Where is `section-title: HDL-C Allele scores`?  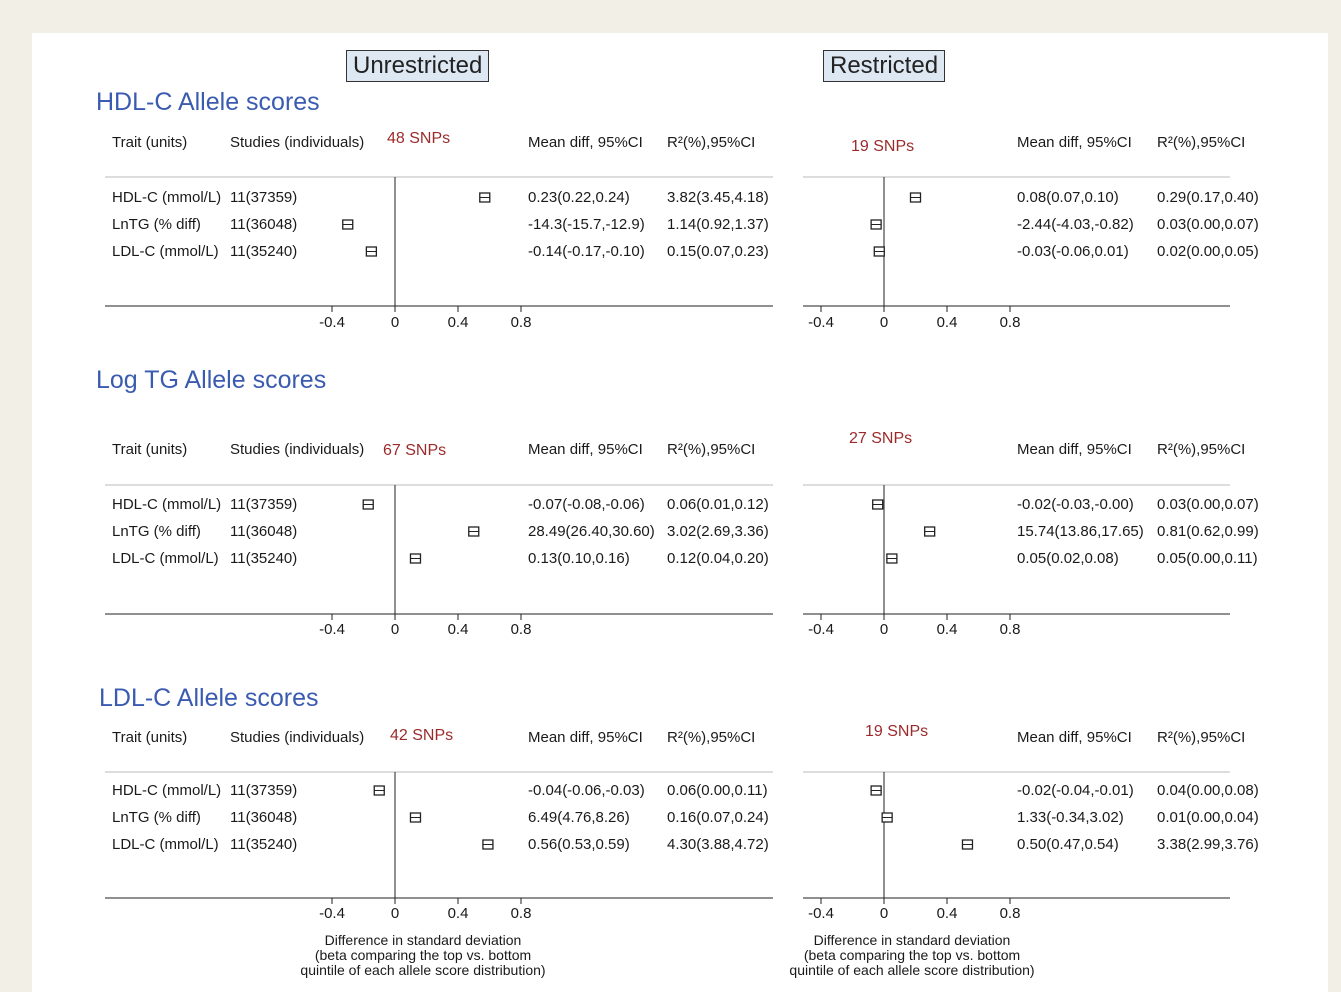
section-title: HDL-C Allele scores is located at coordinates (208, 102).